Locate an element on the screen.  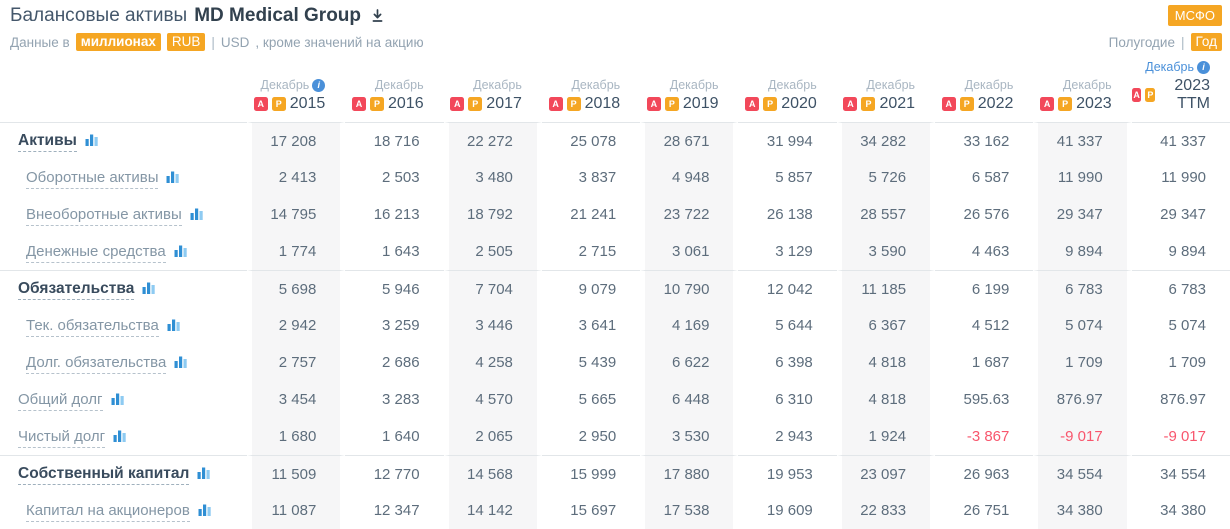
cell-value: 6 398 is located at coordinates (787, 362).